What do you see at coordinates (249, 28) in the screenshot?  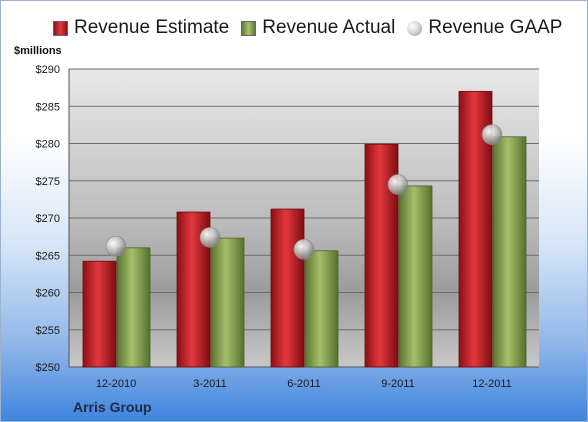 I see `legend-swatch-actual` at bounding box center [249, 28].